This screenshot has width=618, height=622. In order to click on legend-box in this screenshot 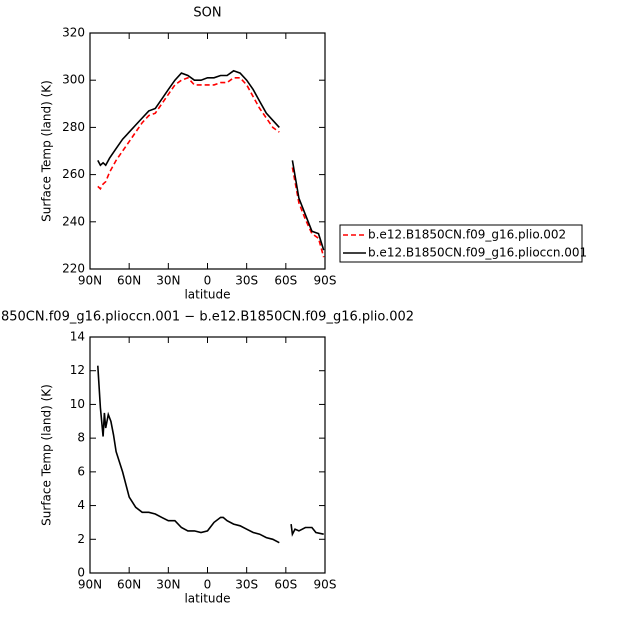, I will do `click(461, 243)`.